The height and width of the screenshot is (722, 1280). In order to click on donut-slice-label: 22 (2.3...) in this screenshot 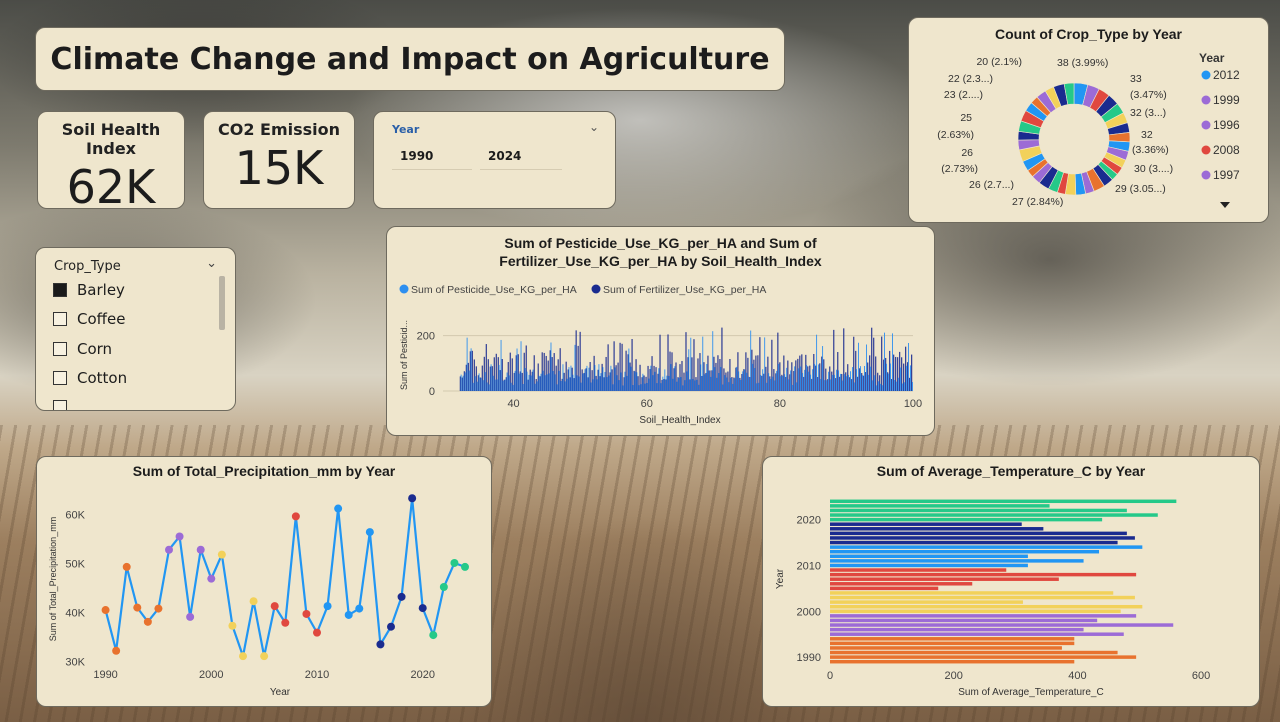, I will do `click(970, 79)`.